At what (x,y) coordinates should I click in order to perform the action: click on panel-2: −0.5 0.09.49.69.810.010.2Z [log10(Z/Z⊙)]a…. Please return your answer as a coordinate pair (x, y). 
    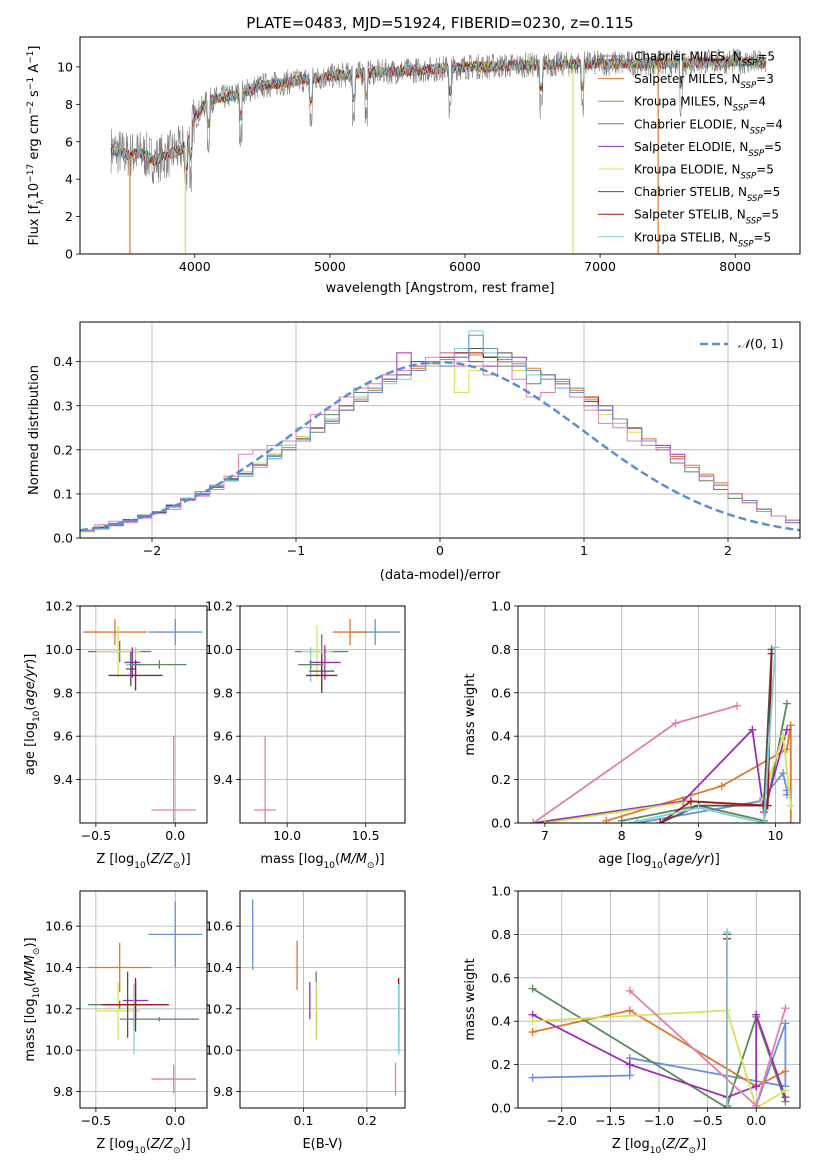
    Looking at the image, I should click on (115, 735).